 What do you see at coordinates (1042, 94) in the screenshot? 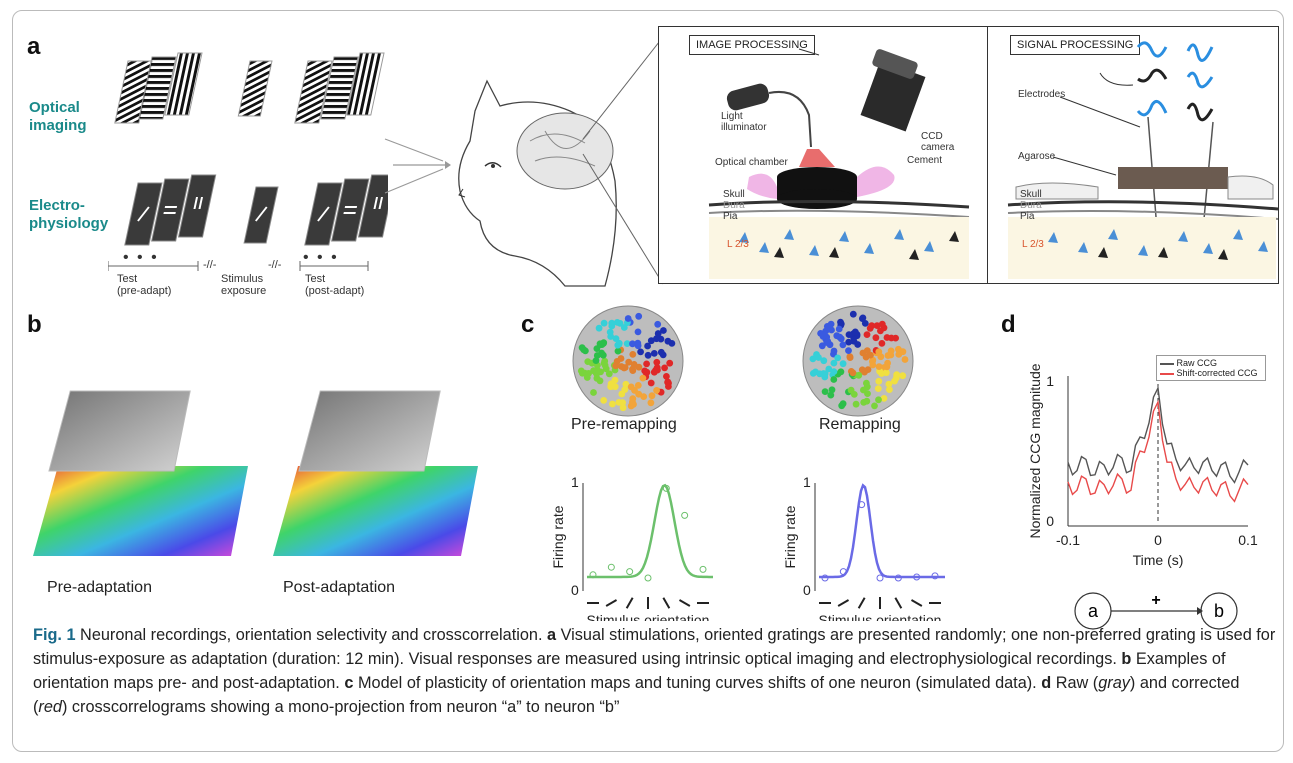
I see `electrodes-label: Electrodes` at bounding box center [1042, 94].